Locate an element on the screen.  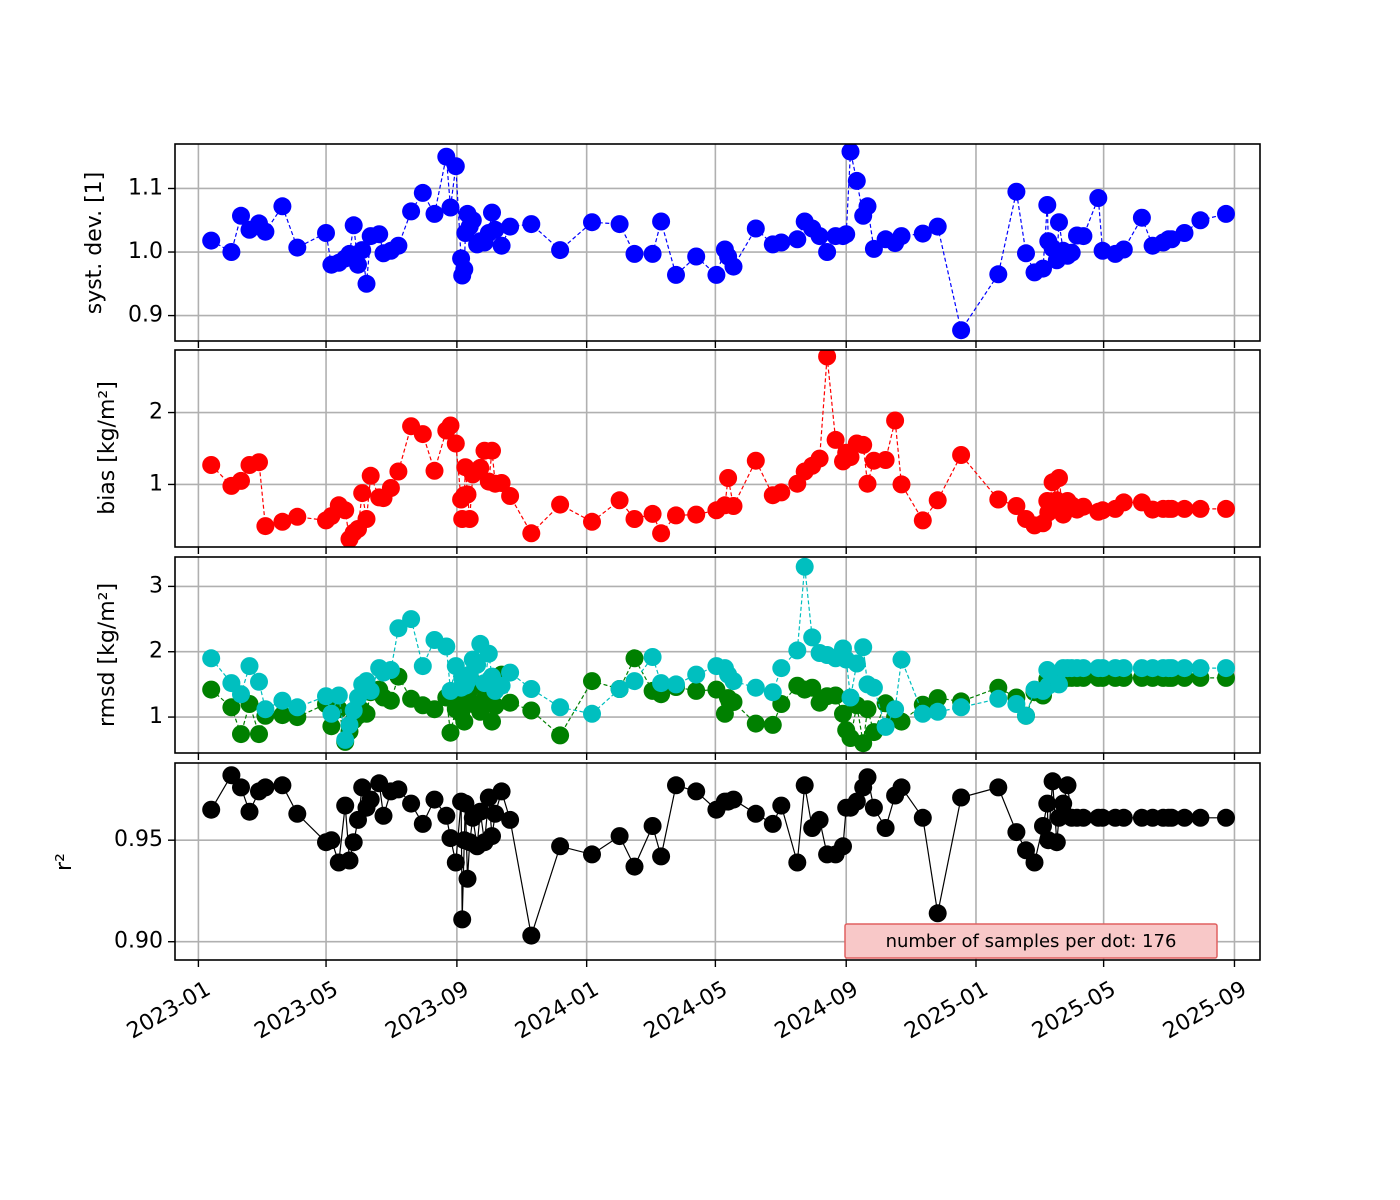
y-tick-label: 0.95 is located at coordinates (138, 839).